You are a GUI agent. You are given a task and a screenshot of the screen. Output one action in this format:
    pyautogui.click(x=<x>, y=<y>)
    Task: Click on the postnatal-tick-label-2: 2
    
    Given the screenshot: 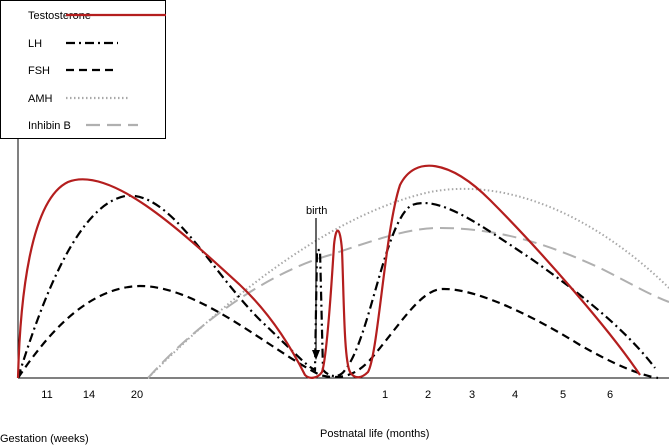 What is the action you would take?
    pyautogui.click(x=428, y=395)
    